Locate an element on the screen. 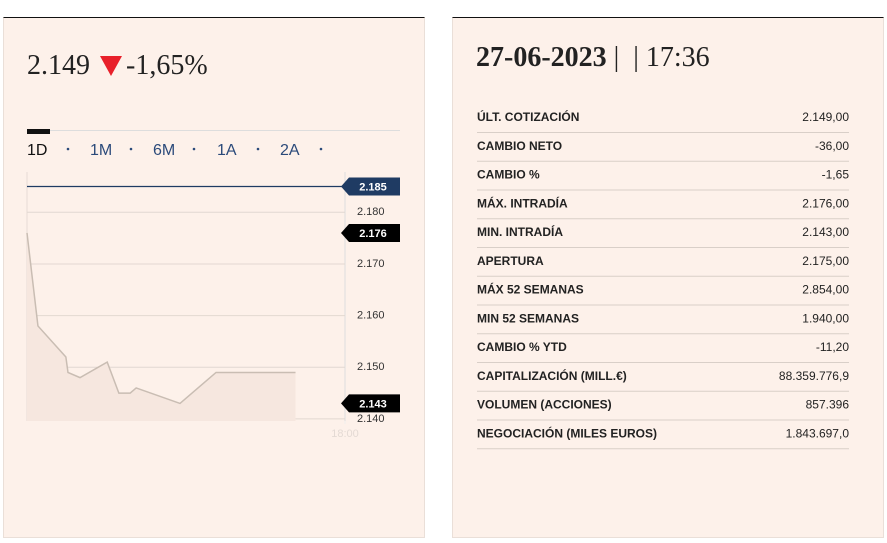  badge-label: 2.143 is located at coordinates (373, 404).